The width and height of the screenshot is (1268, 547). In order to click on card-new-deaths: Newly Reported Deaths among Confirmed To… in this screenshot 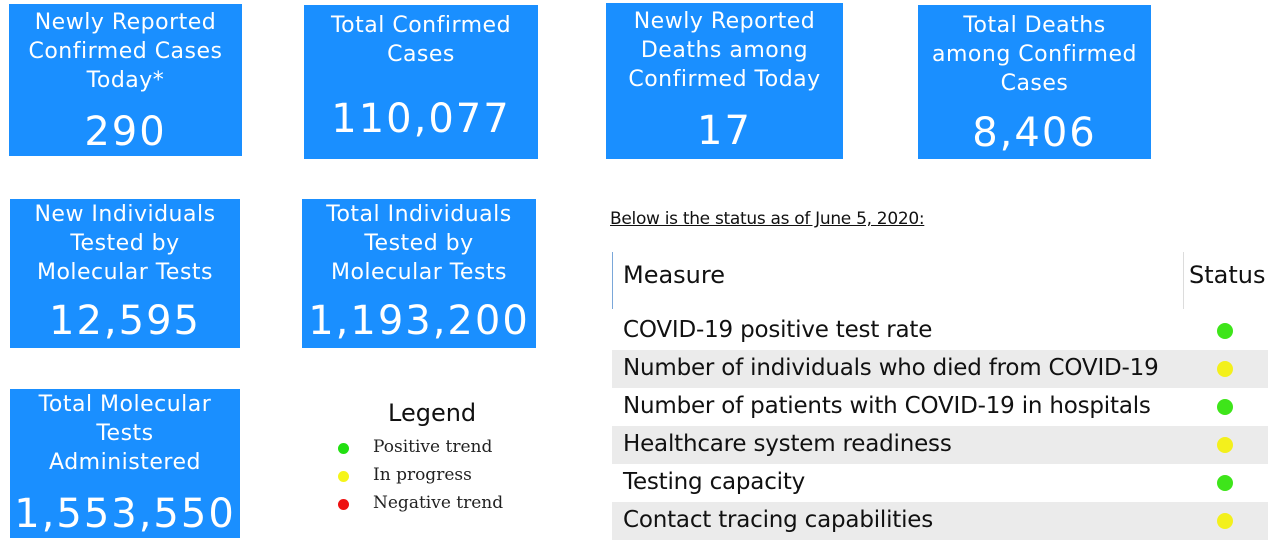, I will do `click(724, 81)`.